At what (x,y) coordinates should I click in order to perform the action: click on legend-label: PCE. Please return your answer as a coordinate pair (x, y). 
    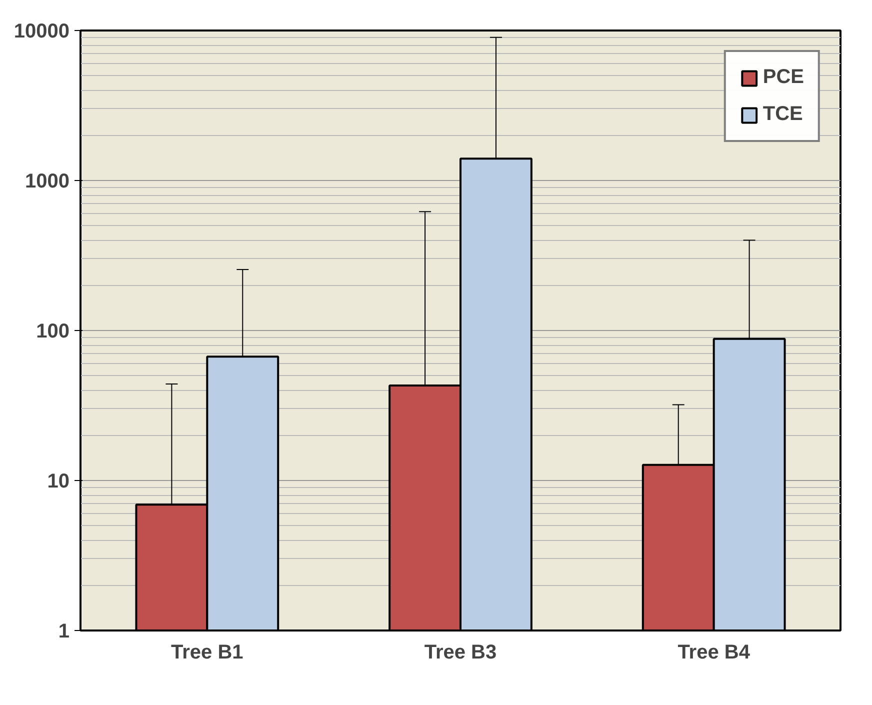
    Looking at the image, I should click on (783, 77).